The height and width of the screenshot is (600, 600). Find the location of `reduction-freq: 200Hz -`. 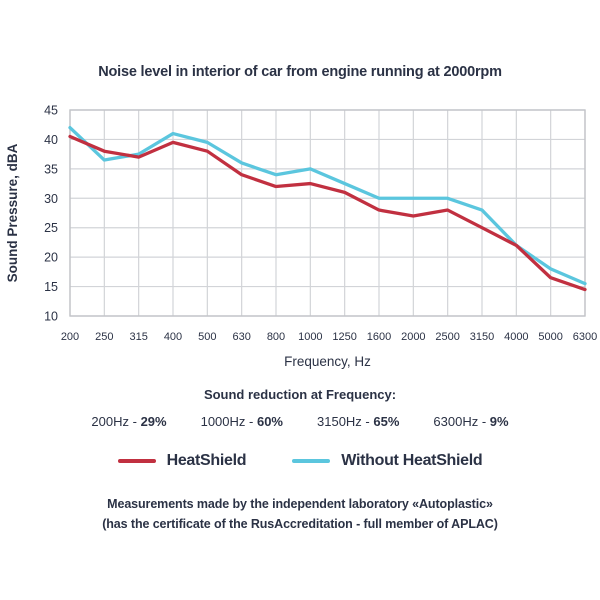

reduction-freq: 200Hz - is located at coordinates (114, 421).